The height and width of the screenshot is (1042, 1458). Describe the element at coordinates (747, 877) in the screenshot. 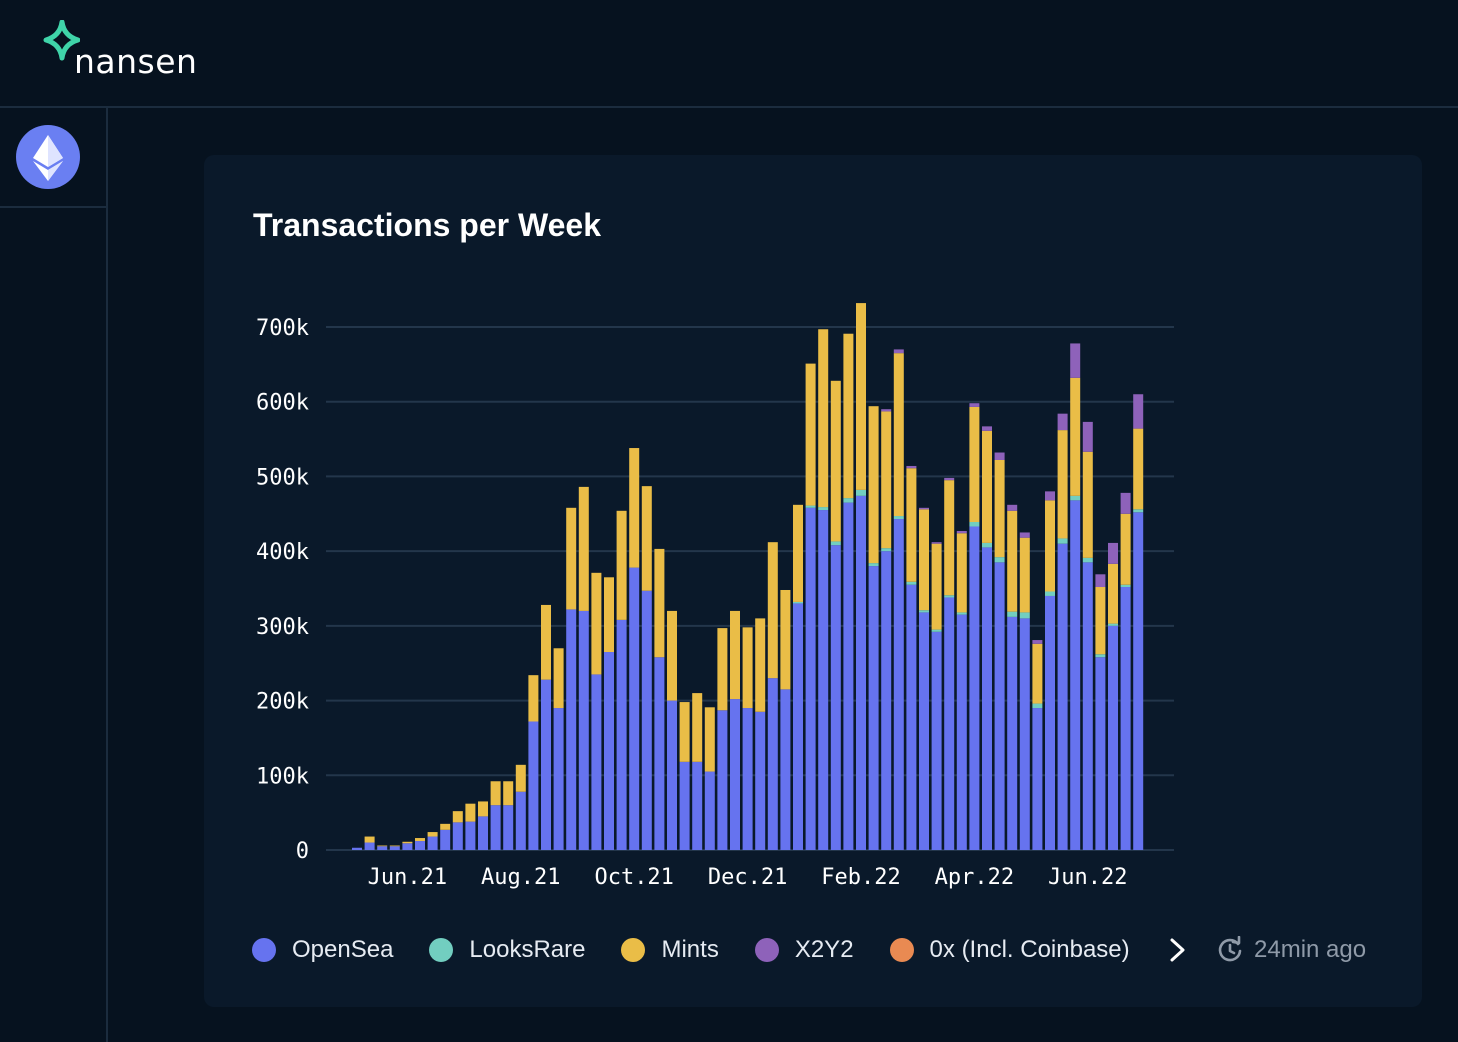

I see `x-tick-label: Dec.21` at that location.